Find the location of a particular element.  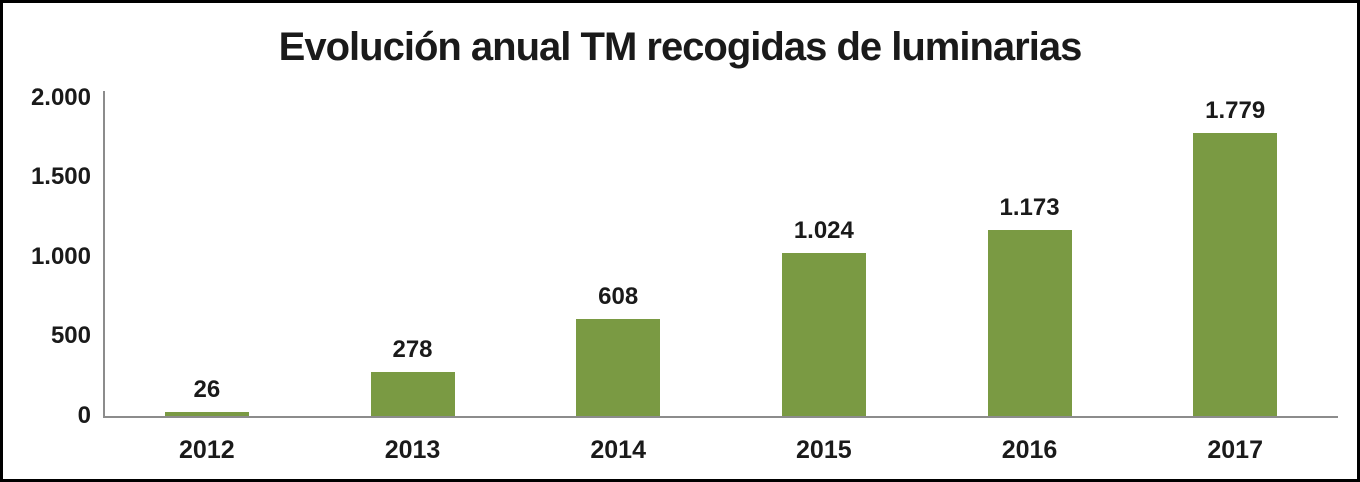

y-axis-tick-label: 1.500 is located at coordinates (60, 176).